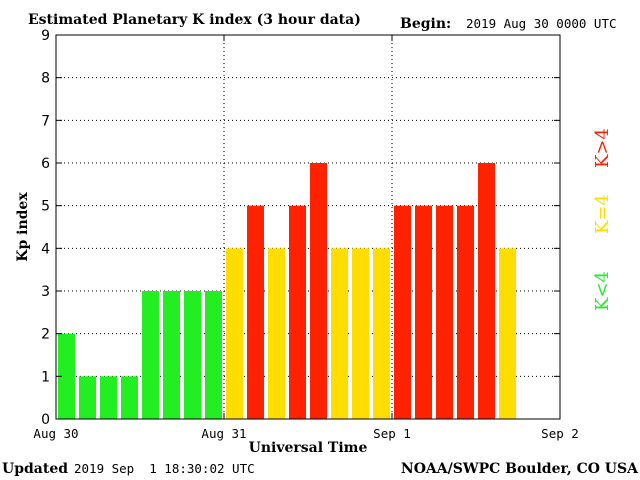 Image resolution: width=640 pixels, height=480 pixels. What do you see at coordinates (425, 24) in the screenshot?
I see `begin-label: Begin:` at bounding box center [425, 24].